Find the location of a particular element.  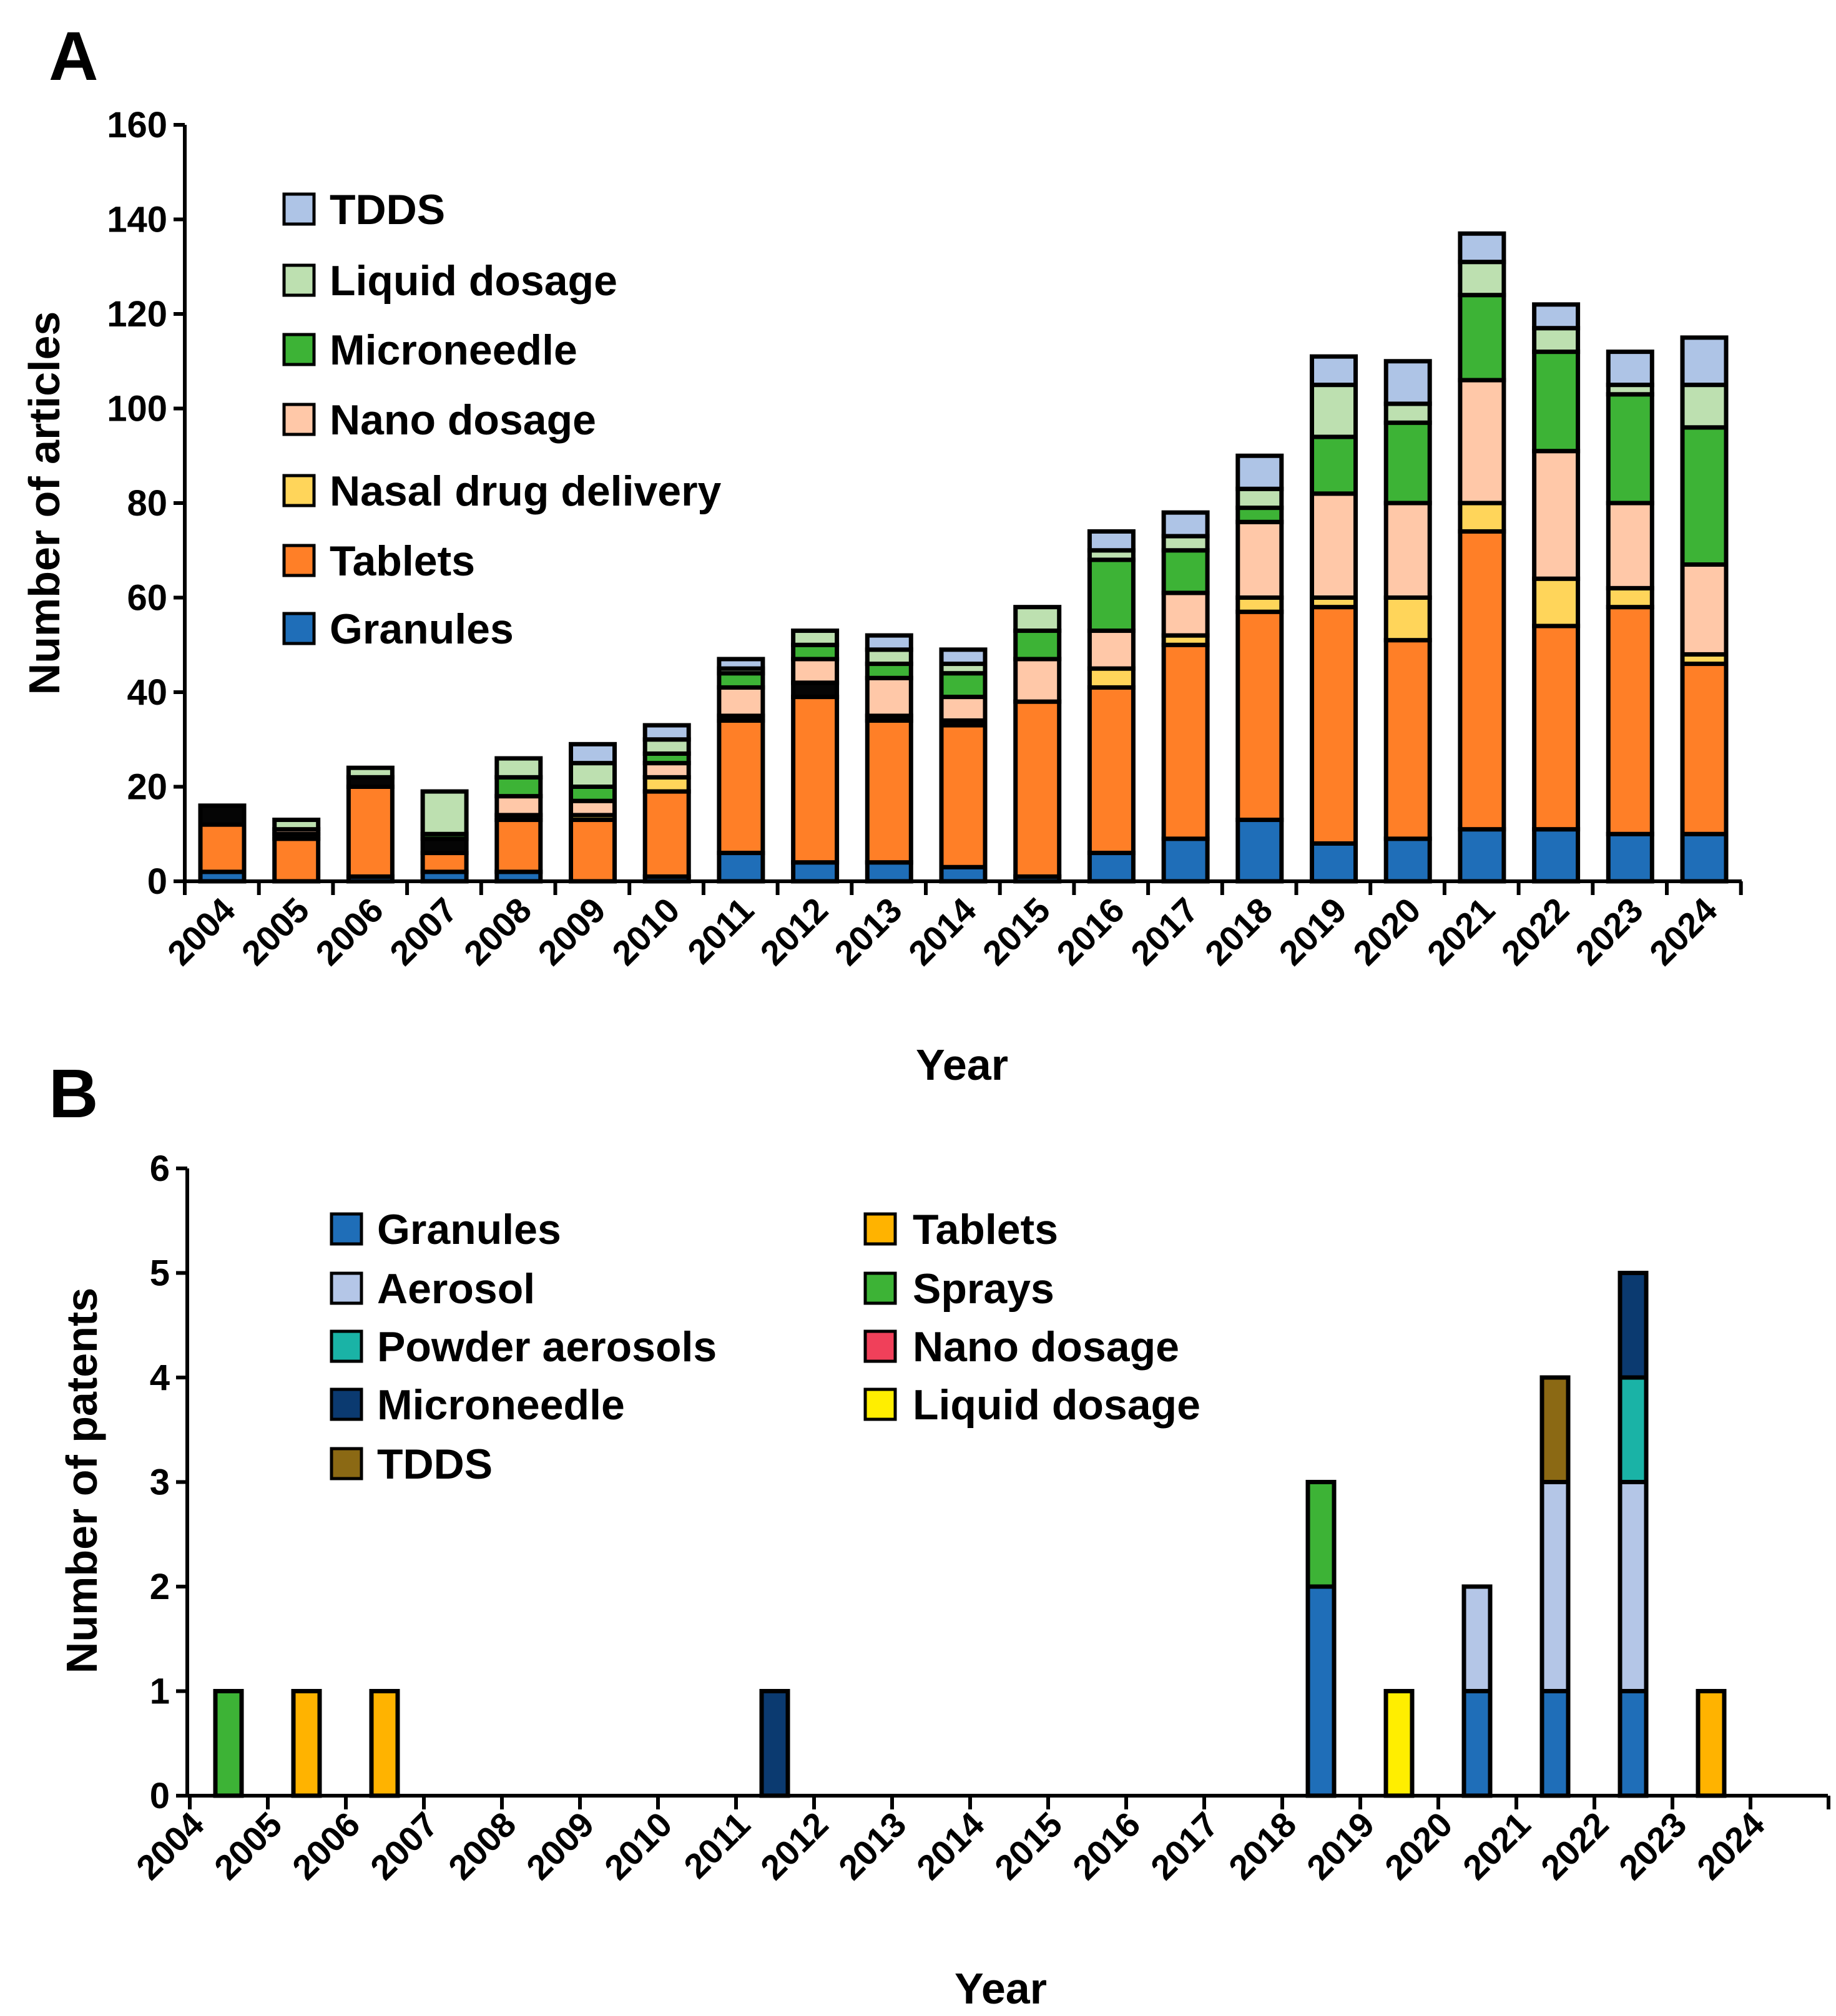

legend-label: Aerosol is located at coordinates (456, 1289).